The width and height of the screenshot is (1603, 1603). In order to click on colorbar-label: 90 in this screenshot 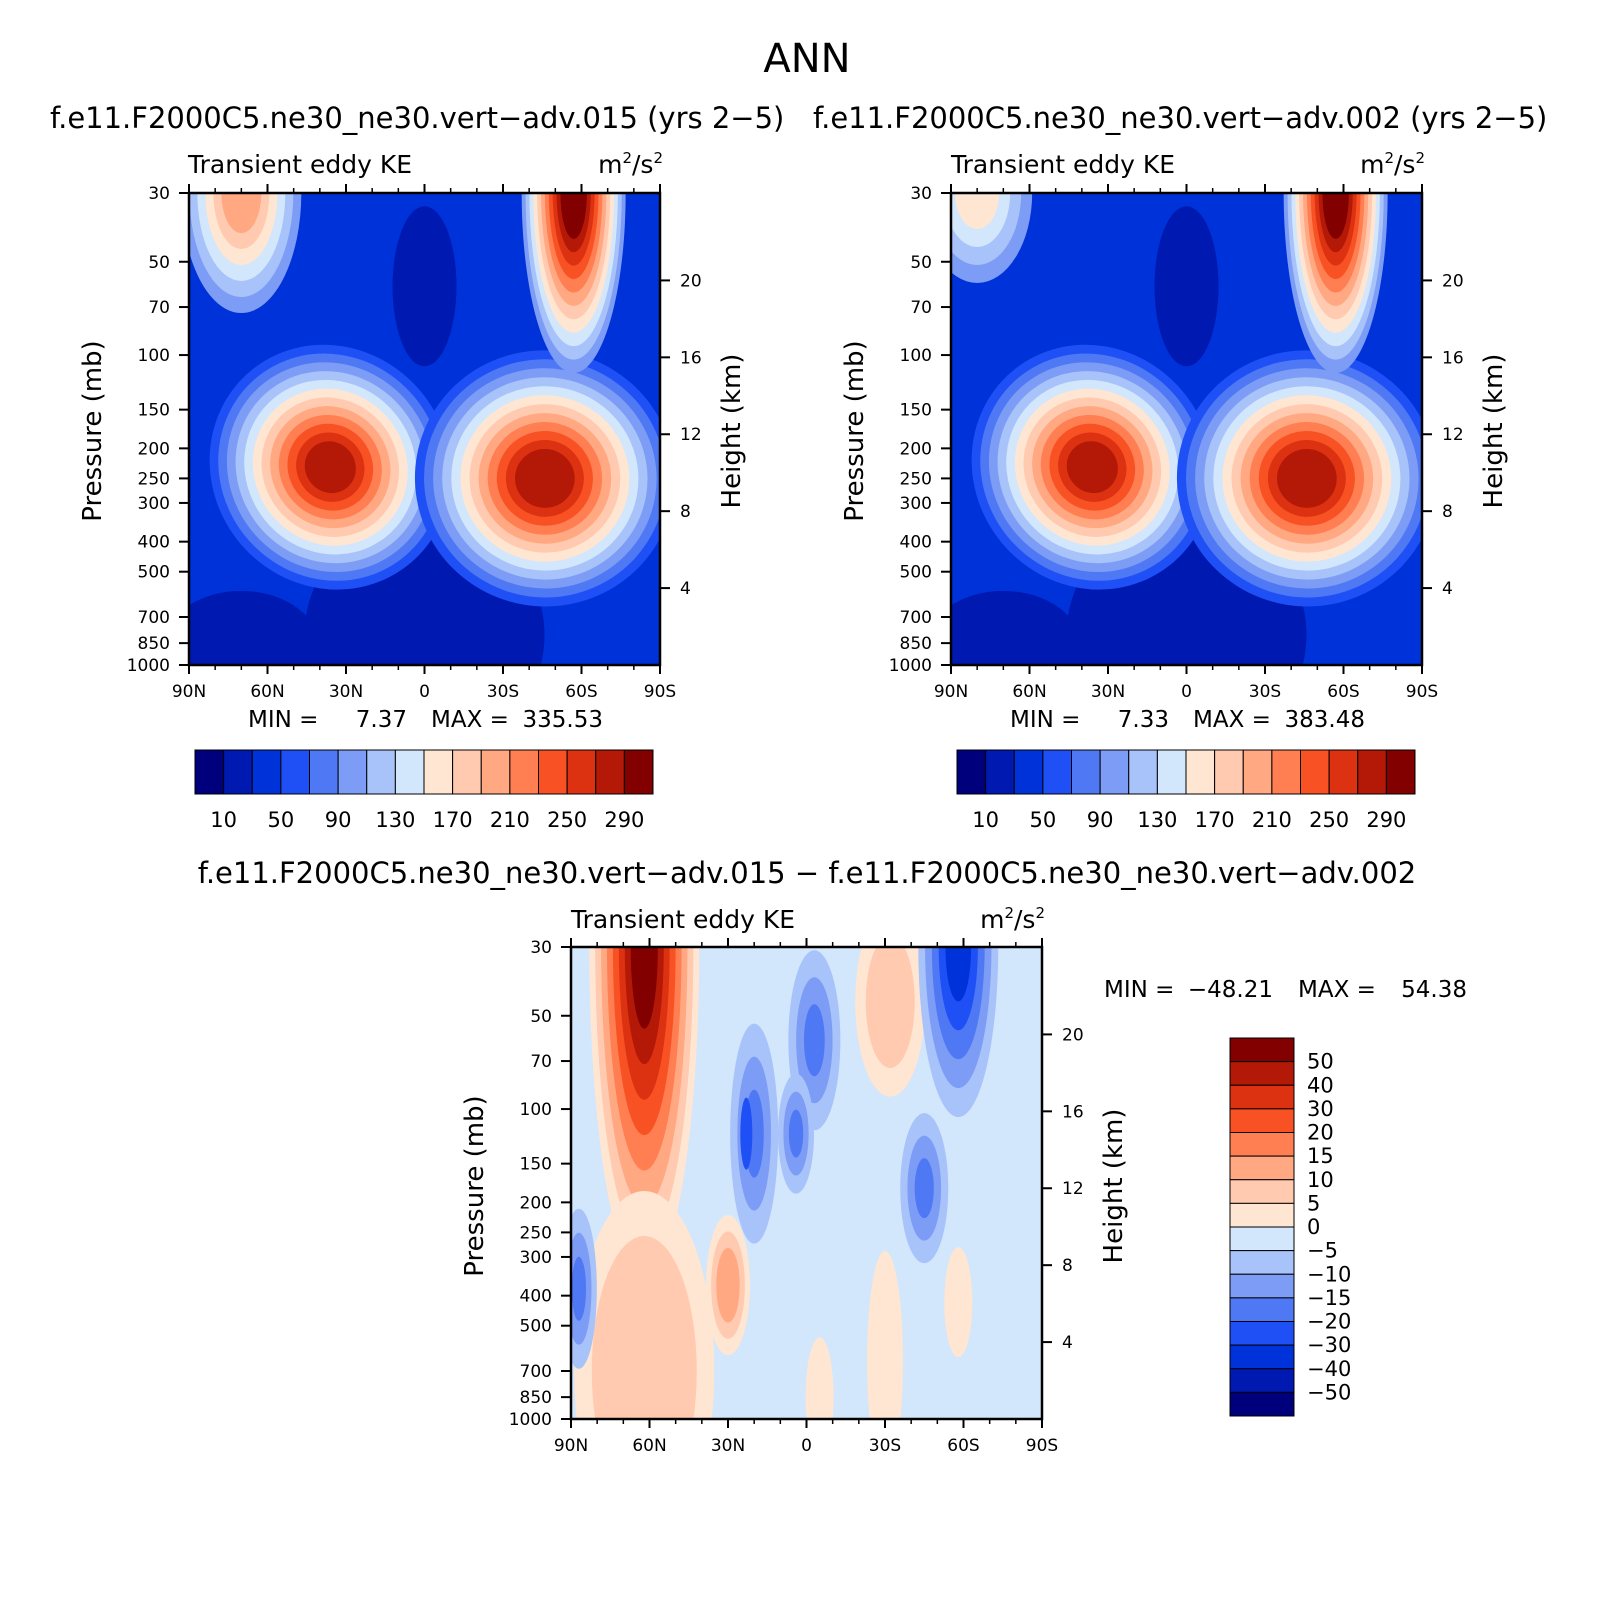, I will do `click(1100, 820)`.